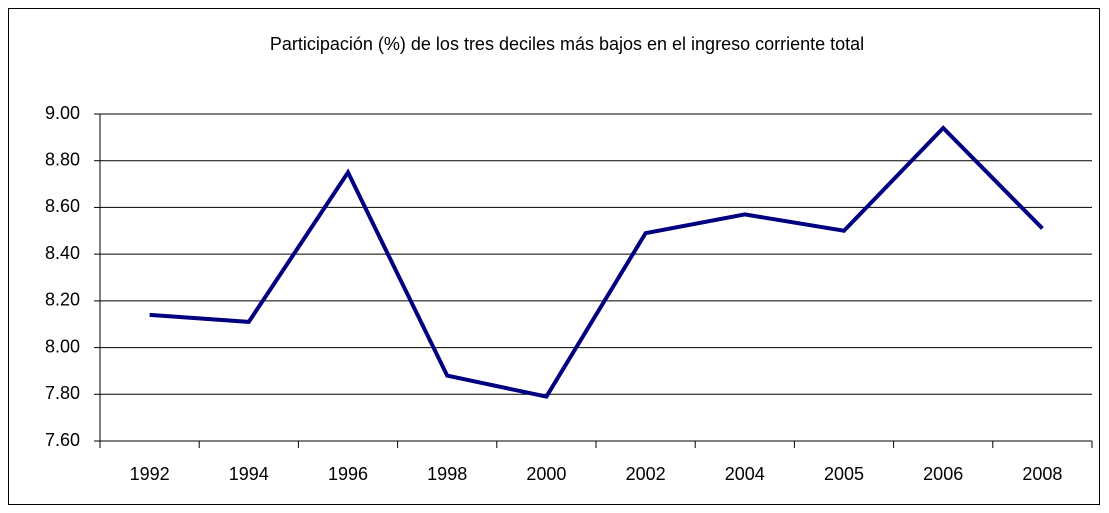 This screenshot has width=1109, height=513. What do you see at coordinates (62, 206) in the screenshot?
I see `y-tick-label: 8.60` at bounding box center [62, 206].